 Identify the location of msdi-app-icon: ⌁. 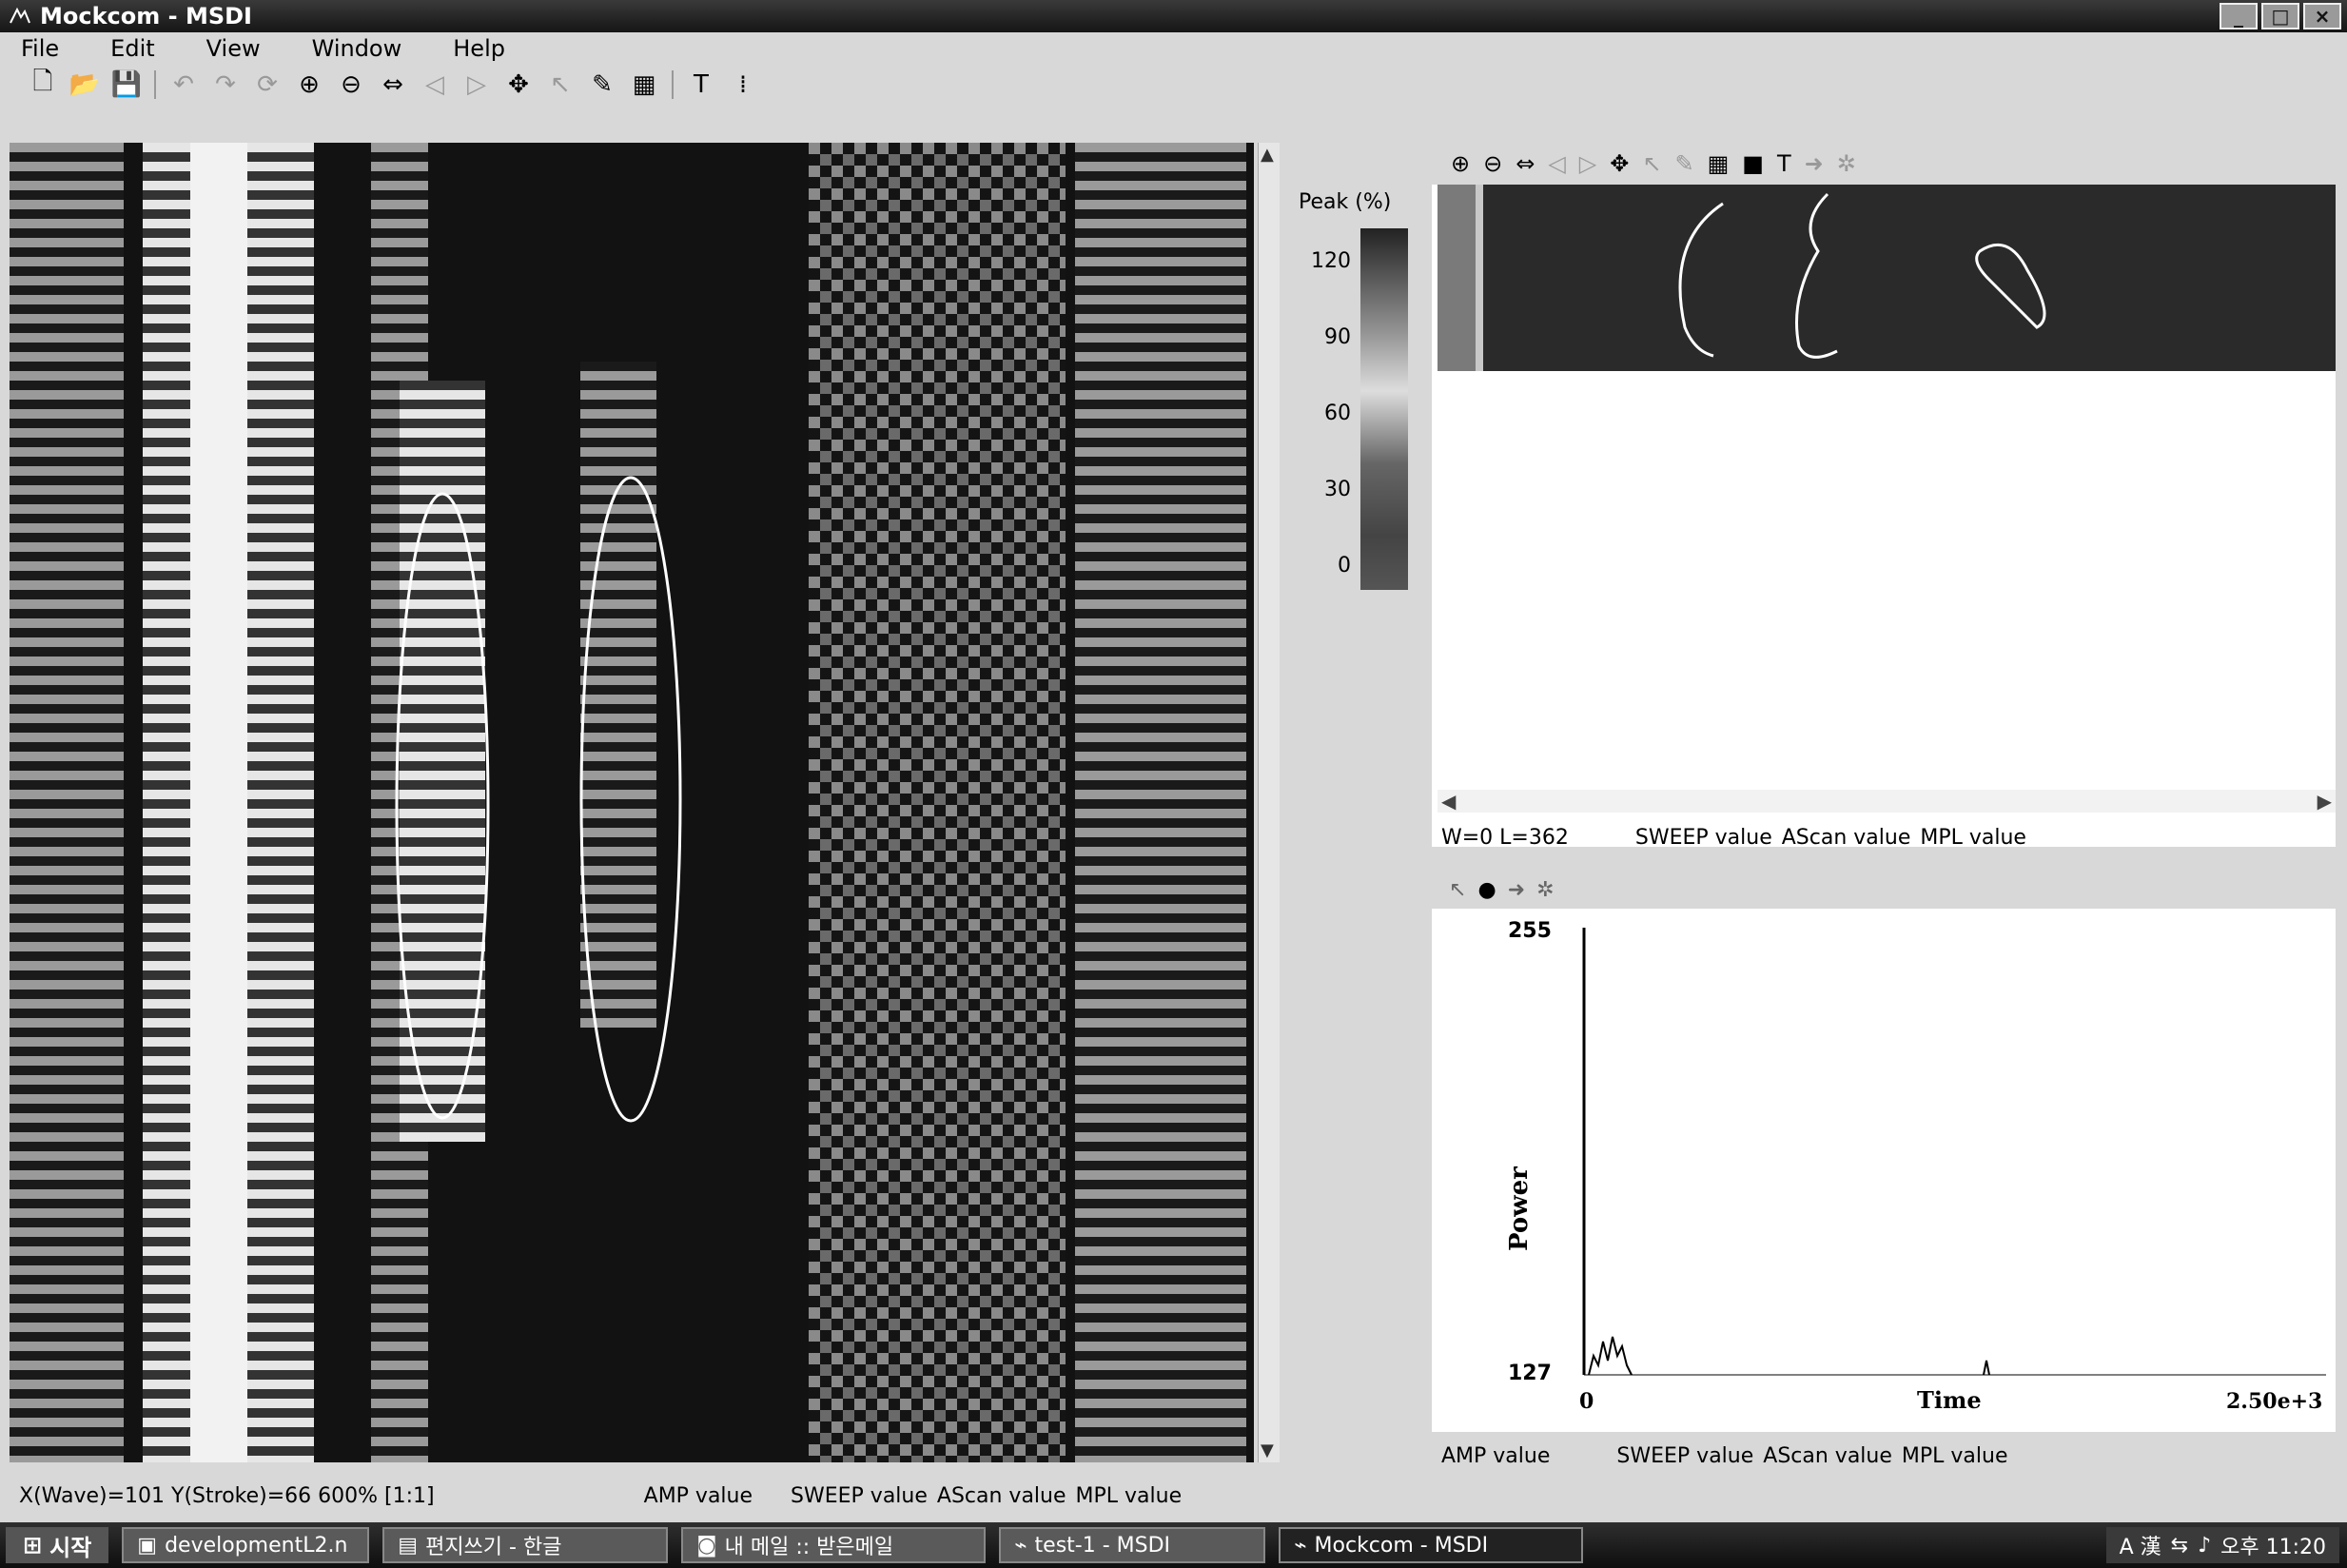
(1300, 1545).